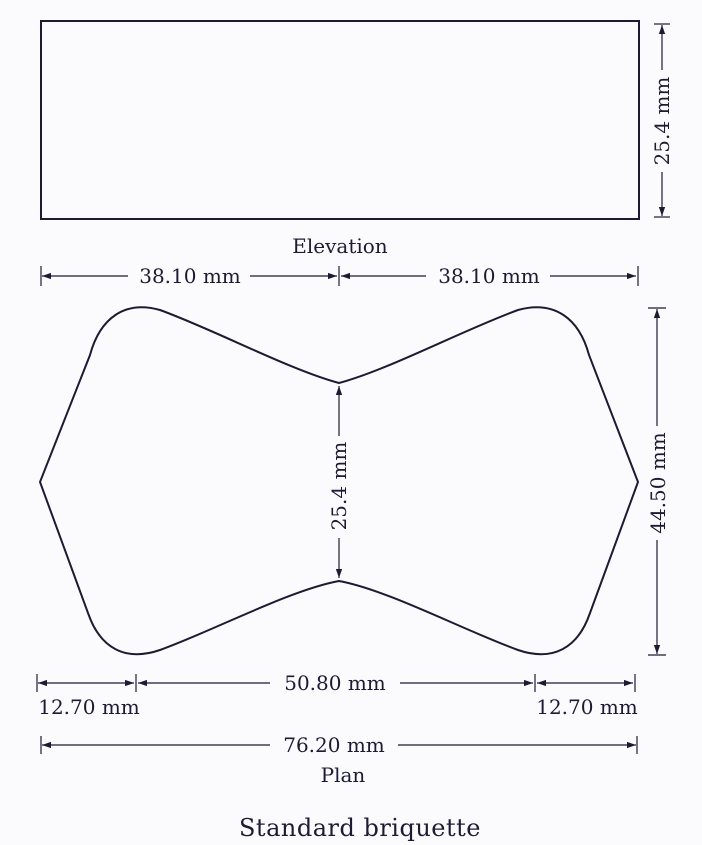 The height and width of the screenshot is (845, 702). Describe the element at coordinates (360, 828) in the screenshot. I see `figure-caption: Standard briquette` at that location.